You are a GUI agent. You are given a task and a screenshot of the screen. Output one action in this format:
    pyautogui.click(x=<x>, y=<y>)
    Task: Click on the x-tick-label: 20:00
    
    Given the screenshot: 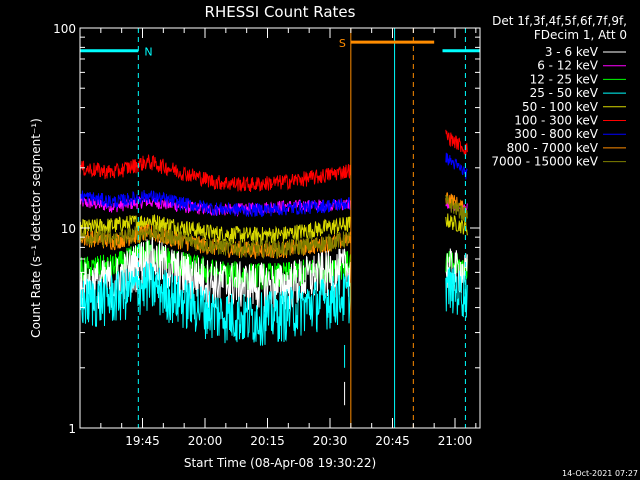 What is the action you would take?
    pyautogui.click(x=205, y=441)
    